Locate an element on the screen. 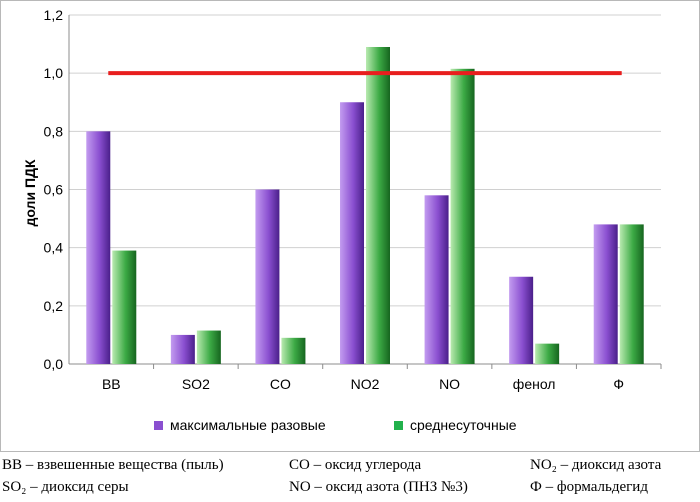 This screenshot has height=502, width=700. y-tick-label: 0,2 is located at coordinates (54, 306).